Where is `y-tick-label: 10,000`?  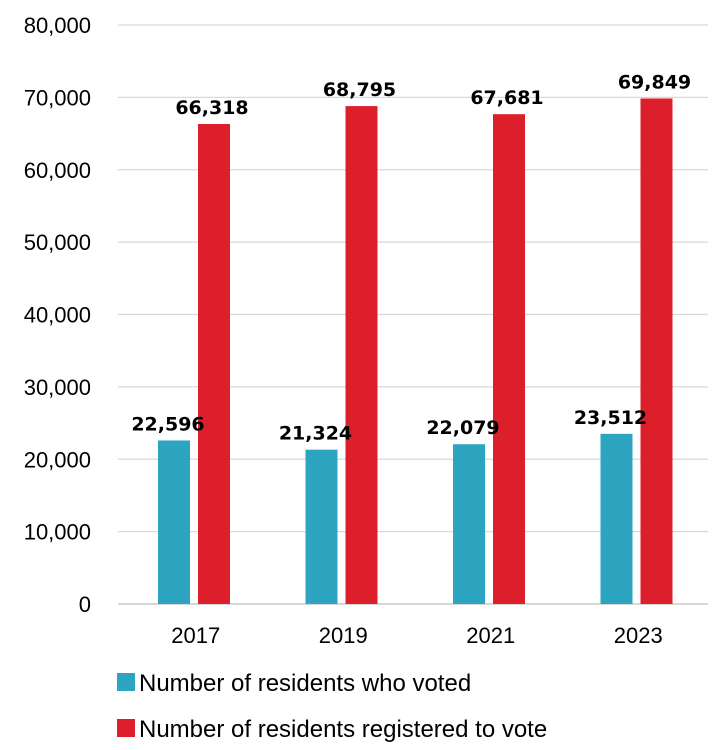 y-tick-label: 10,000 is located at coordinates (57, 532).